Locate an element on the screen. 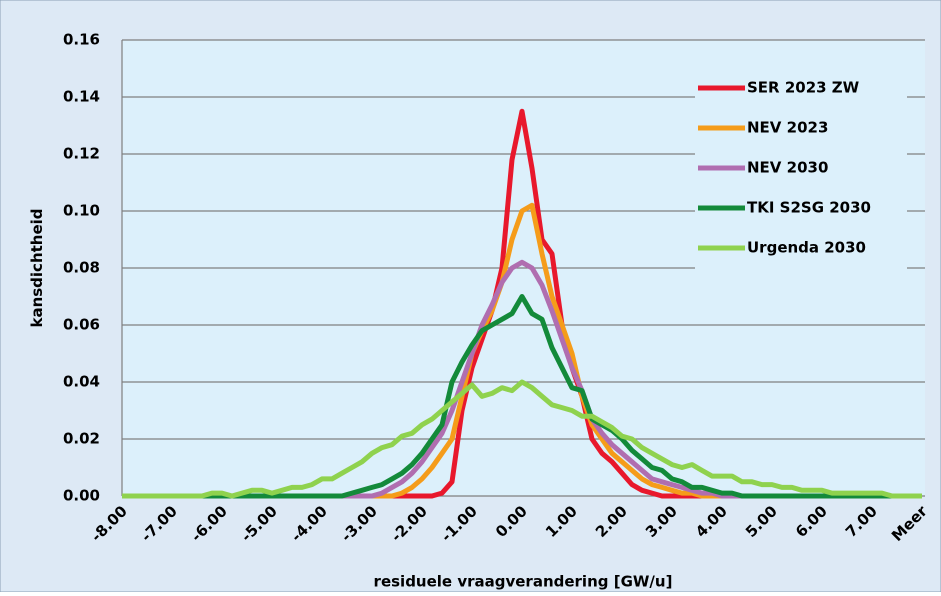  y-tick-label: 0.08 is located at coordinates (81, 268).